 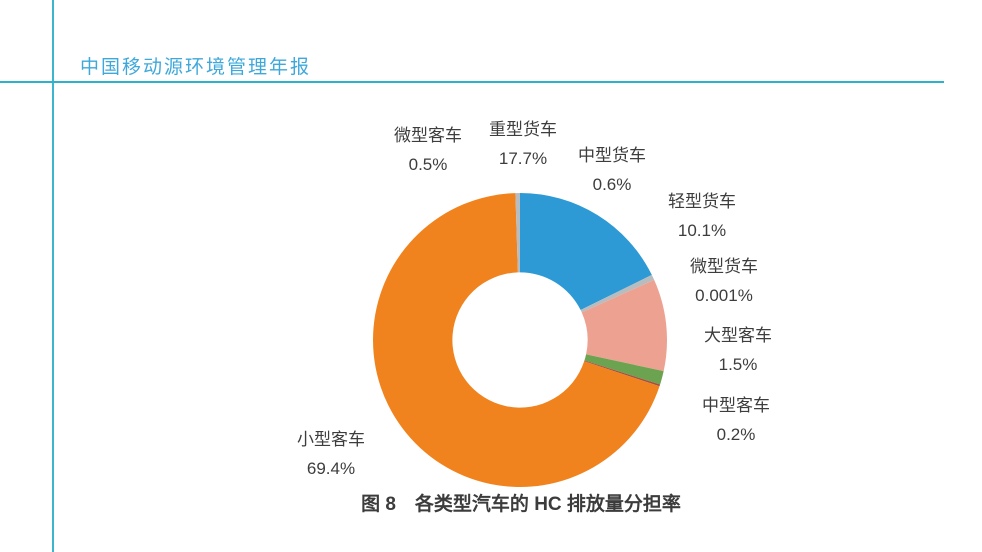 What do you see at coordinates (428, 135) in the screenshot?
I see `slice-label-name: 微型客车` at bounding box center [428, 135].